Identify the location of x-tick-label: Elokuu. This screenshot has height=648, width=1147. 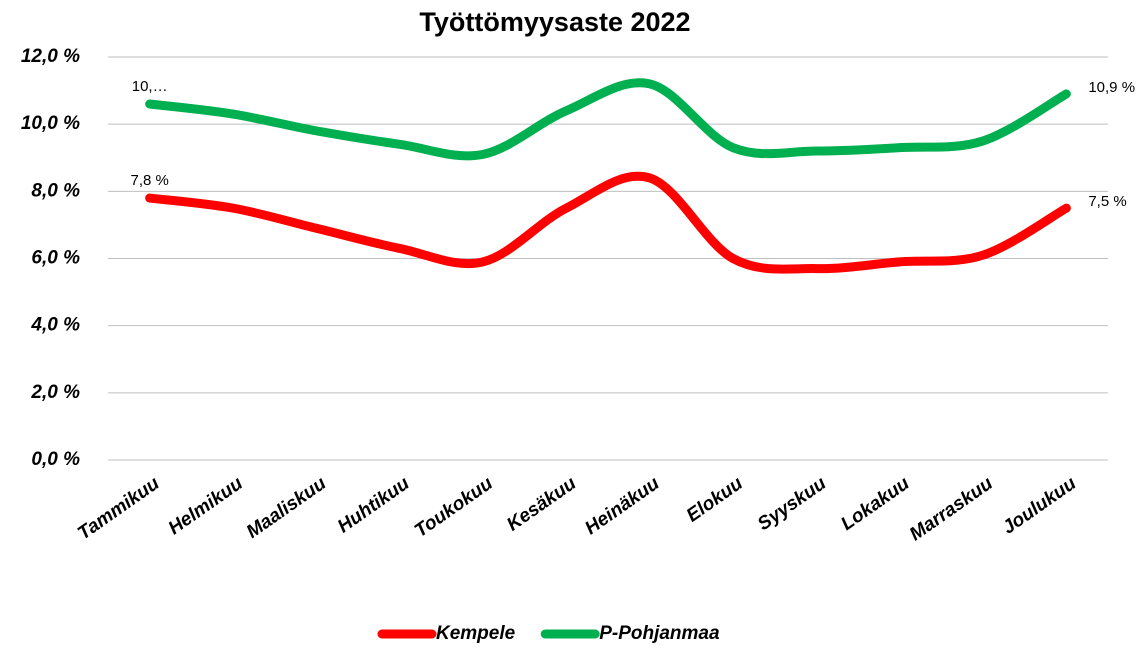
(715, 500).